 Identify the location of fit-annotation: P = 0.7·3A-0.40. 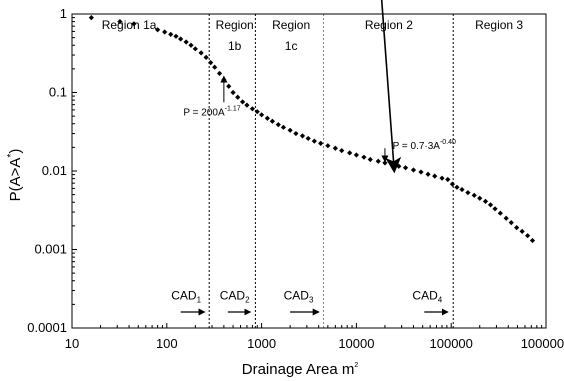
(424, 145).